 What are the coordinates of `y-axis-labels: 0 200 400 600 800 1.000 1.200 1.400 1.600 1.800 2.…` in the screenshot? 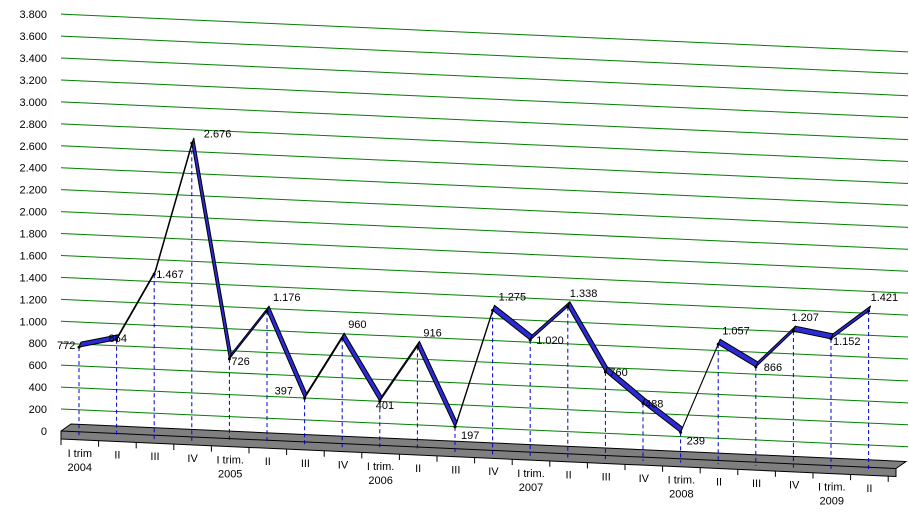 It's located at (33, 223).